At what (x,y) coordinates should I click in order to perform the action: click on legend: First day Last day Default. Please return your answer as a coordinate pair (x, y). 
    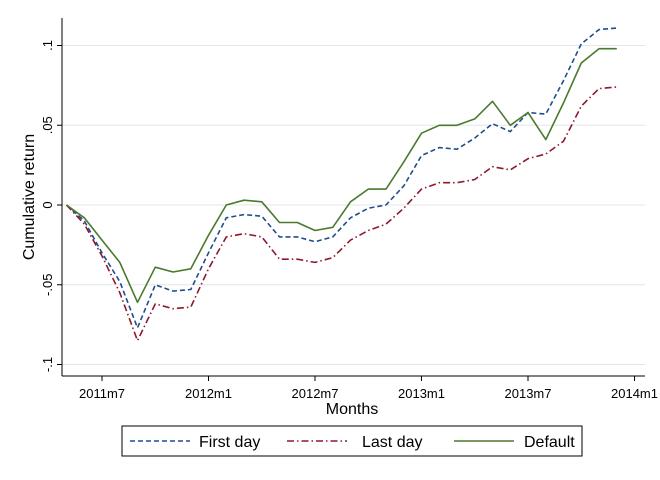
    Looking at the image, I should click on (352, 441).